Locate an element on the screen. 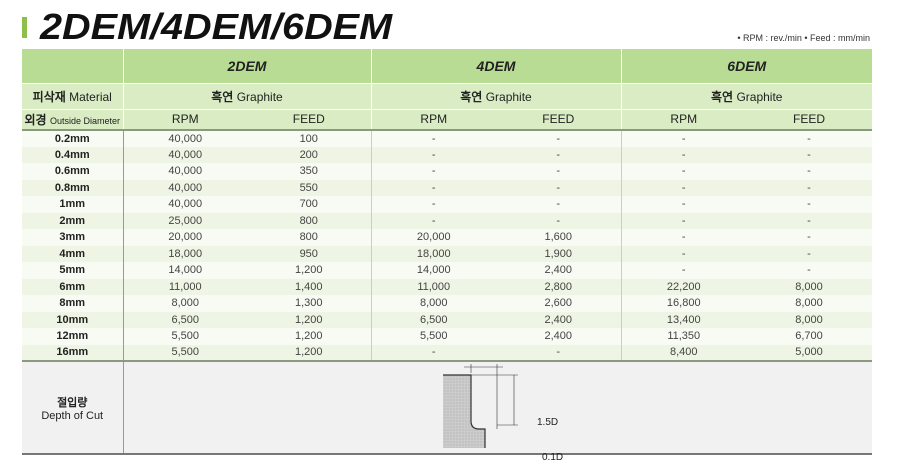 This screenshot has height=474, width=900. page-title: 2DEM/4DEM/6DEM is located at coordinates (216, 26).